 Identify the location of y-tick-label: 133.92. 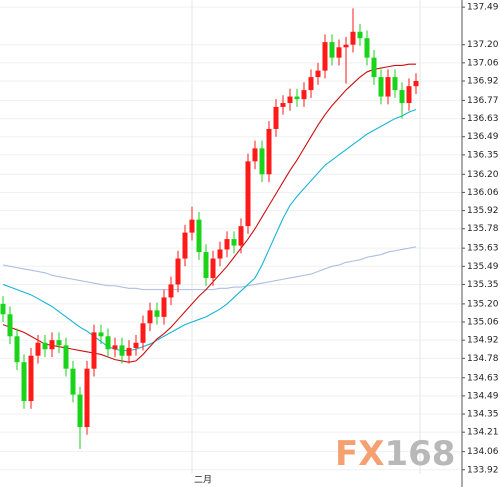
(483, 470).